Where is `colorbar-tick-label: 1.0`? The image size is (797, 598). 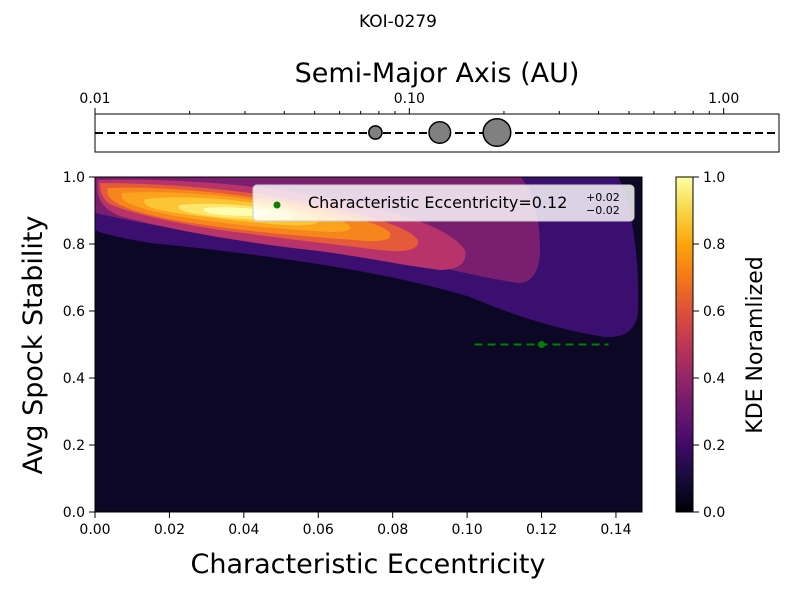
colorbar-tick-label: 1.0 is located at coordinates (714, 178).